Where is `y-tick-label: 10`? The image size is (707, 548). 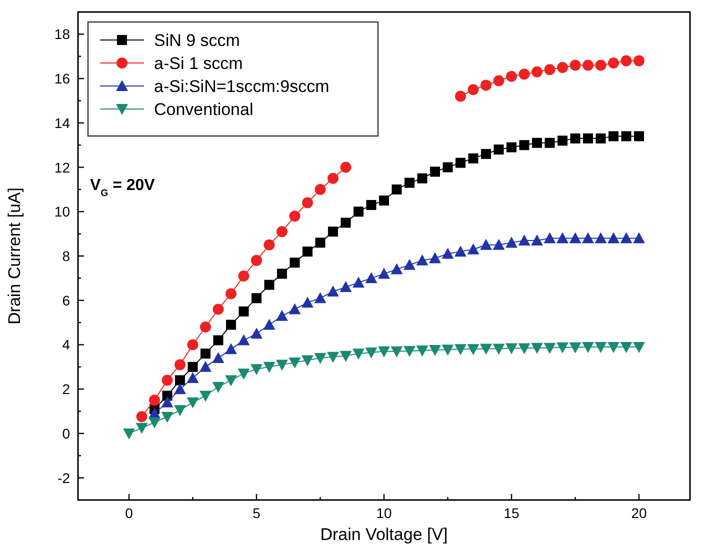 y-tick-label: 10 is located at coordinates (62, 212).